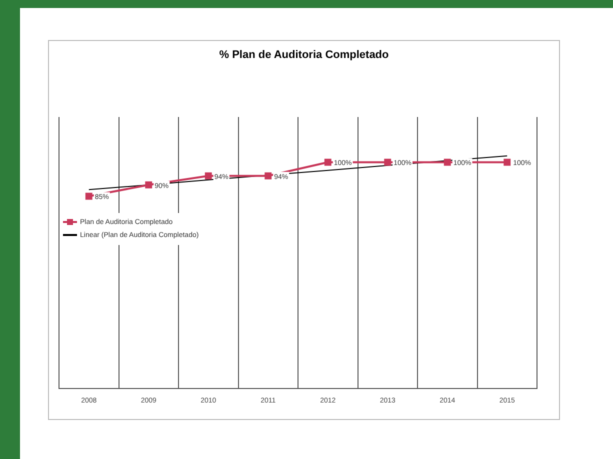 The height and width of the screenshot is (459, 613). Describe the element at coordinates (304, 55) in the screenshot. I see `chart-title: % Plan de Auditoria Completado` at that location.